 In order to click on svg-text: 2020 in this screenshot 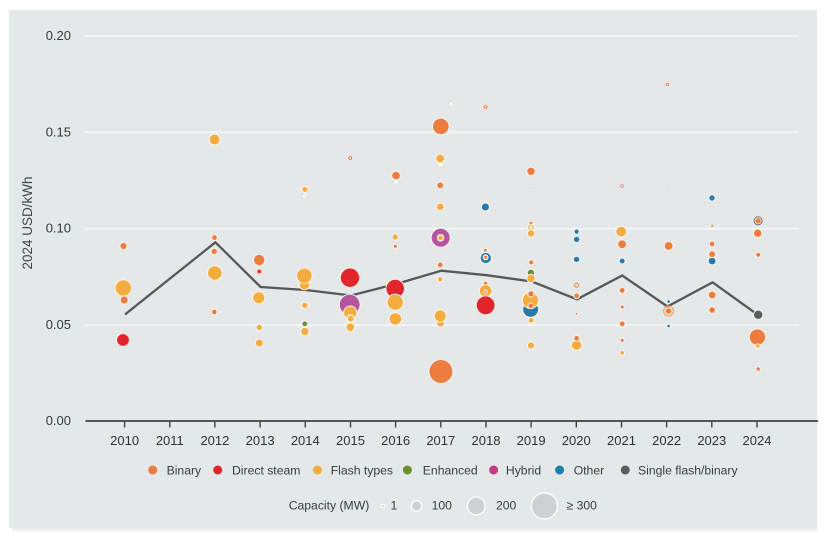, I will do `click(576, 440)`.